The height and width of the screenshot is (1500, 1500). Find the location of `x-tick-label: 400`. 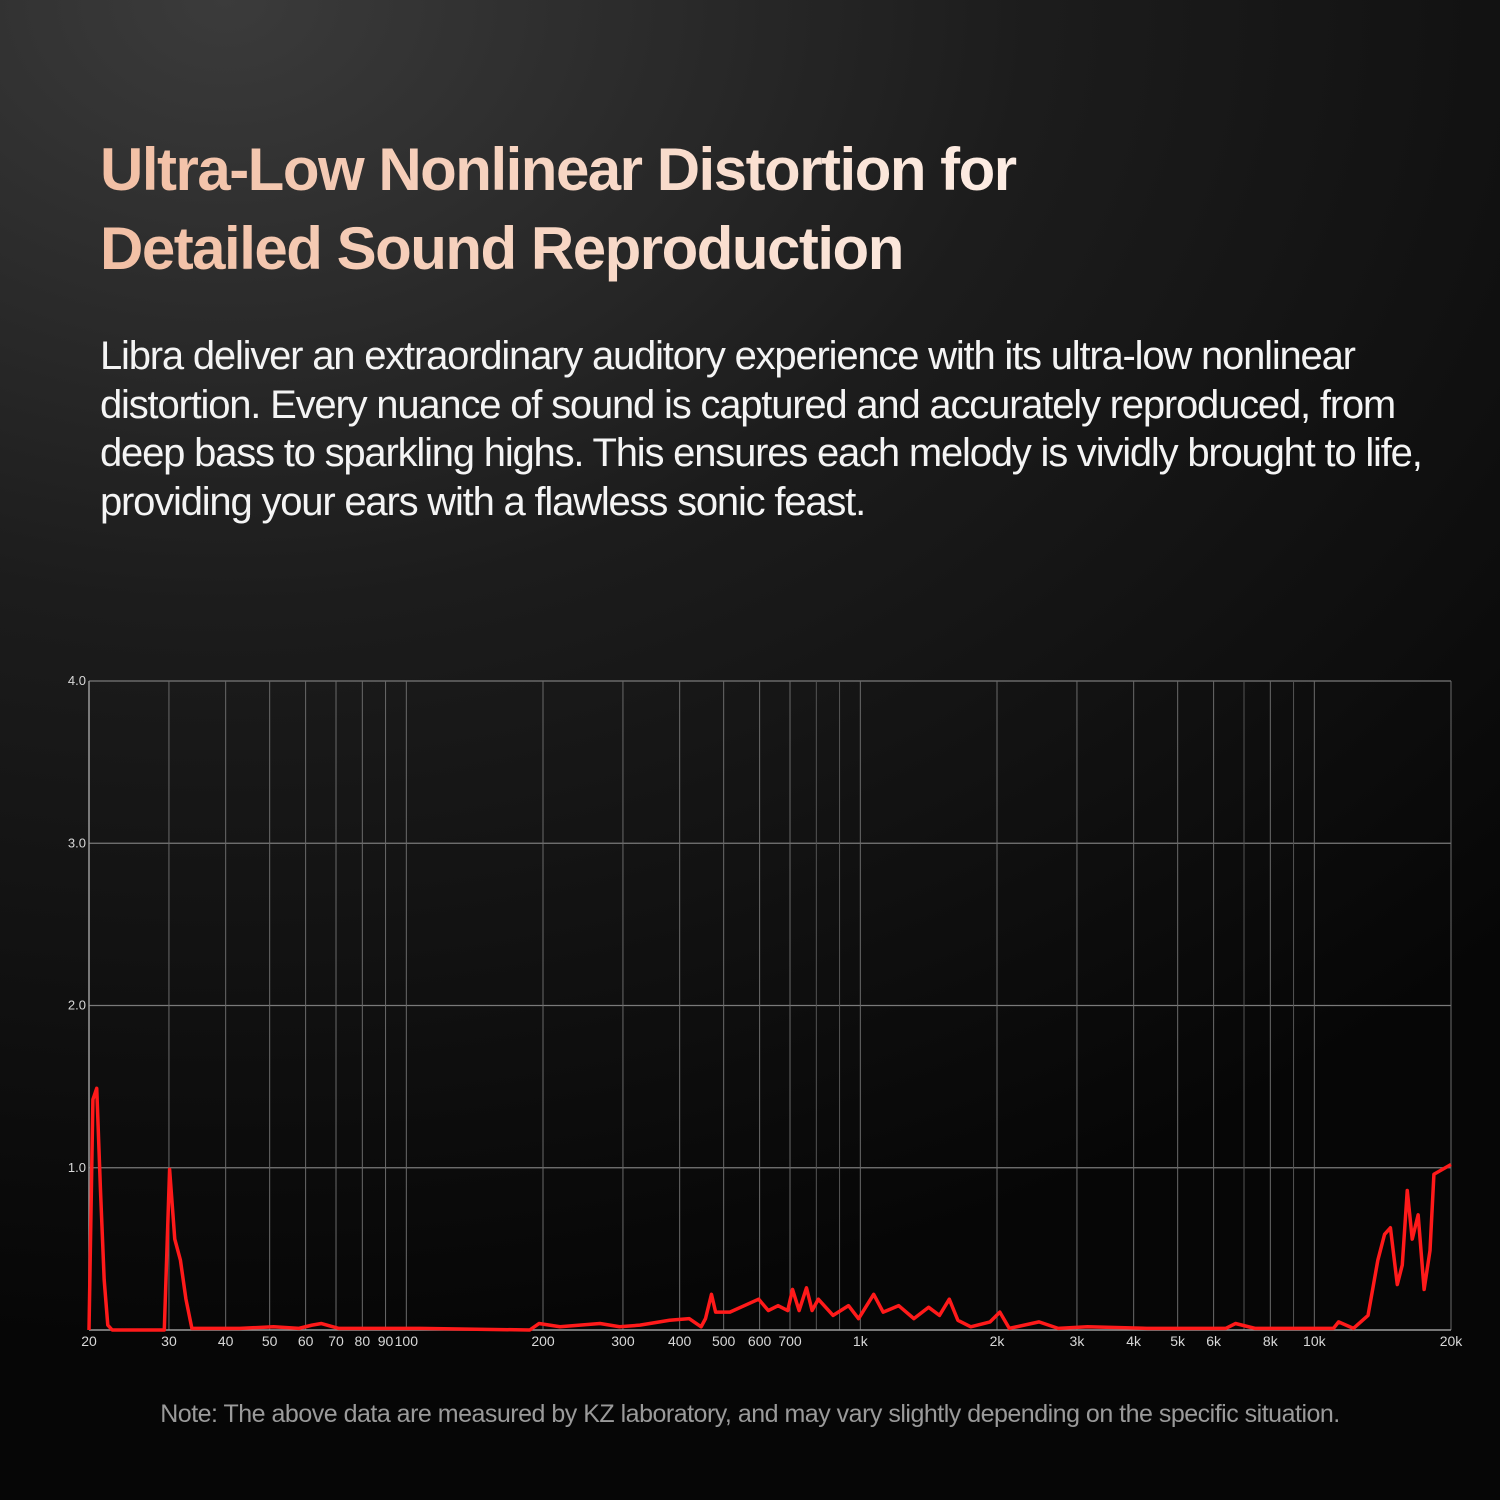

x-tick-label: 400 is located at coordinates (680, 1341).